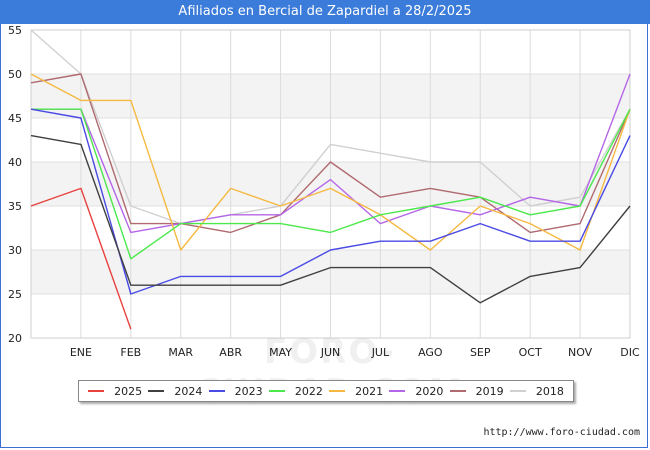 This screenshot has width=650, height=450. What do you see at coordinates (15, 184) in the screenshot?
I see `y-tick-labels: 20 25 30 35 40 45 50 55` at bounding box center [15, 184].